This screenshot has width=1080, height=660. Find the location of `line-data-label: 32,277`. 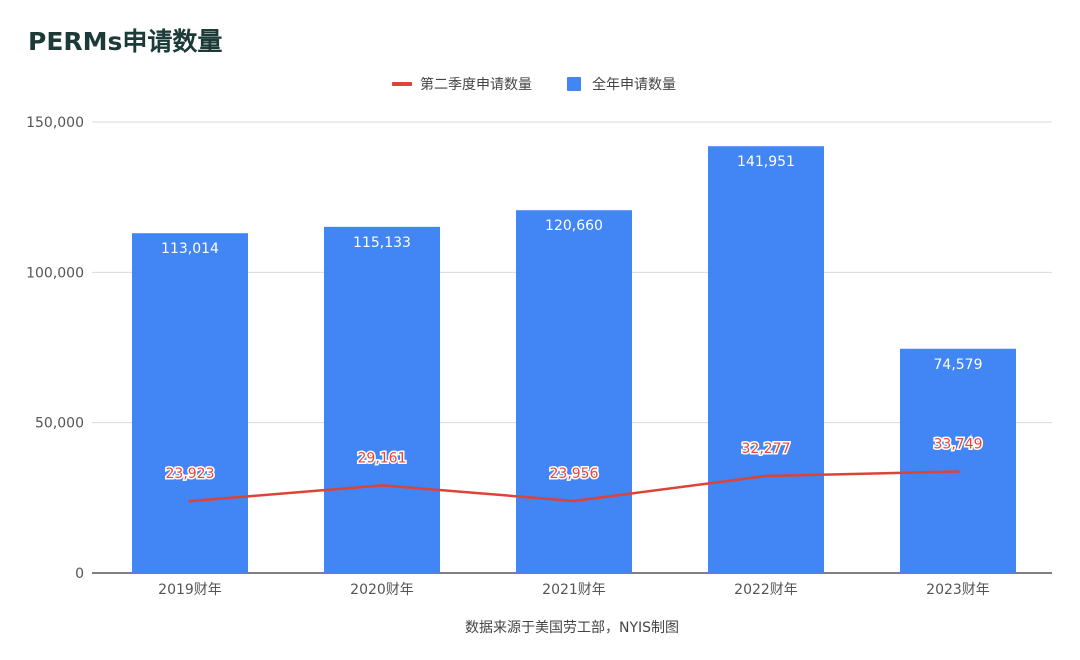

line-data-label: 32,277 is located at coordinates (766, 449).